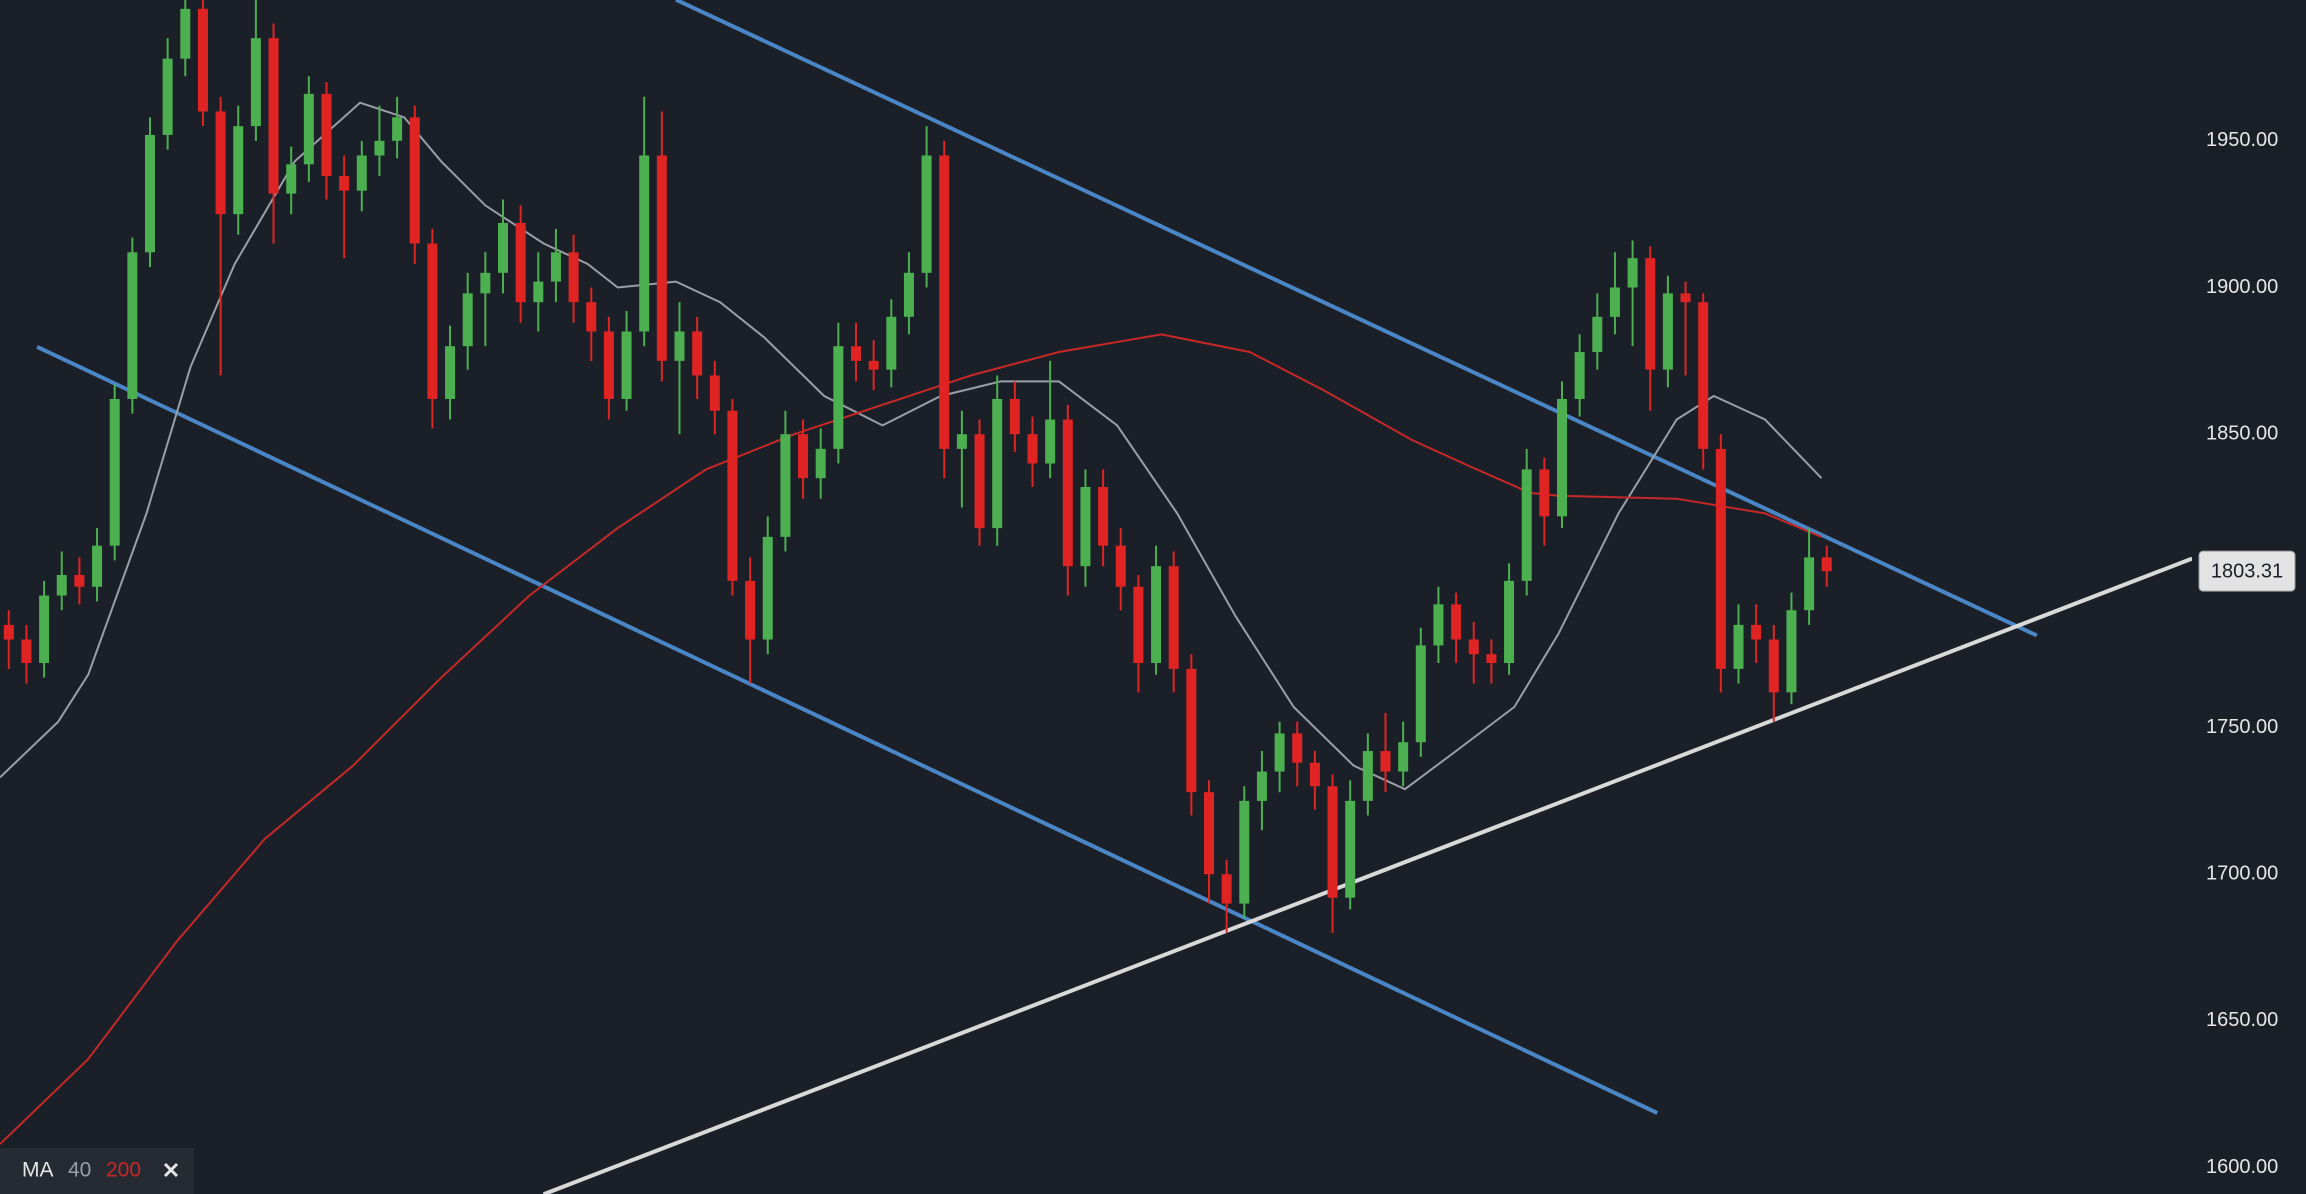  I want to click on y-tick-label: 1650.00, so click(2242, 1020).